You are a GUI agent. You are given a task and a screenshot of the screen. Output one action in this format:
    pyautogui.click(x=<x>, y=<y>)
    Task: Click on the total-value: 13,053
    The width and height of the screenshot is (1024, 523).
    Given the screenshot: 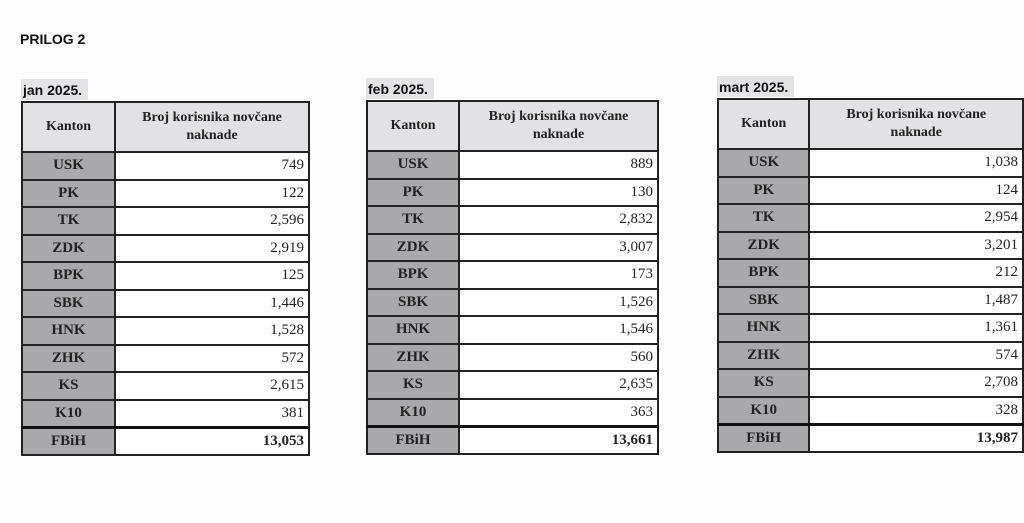 What is the action you would take?
    pyautogui.click(x=212, y=441)
    